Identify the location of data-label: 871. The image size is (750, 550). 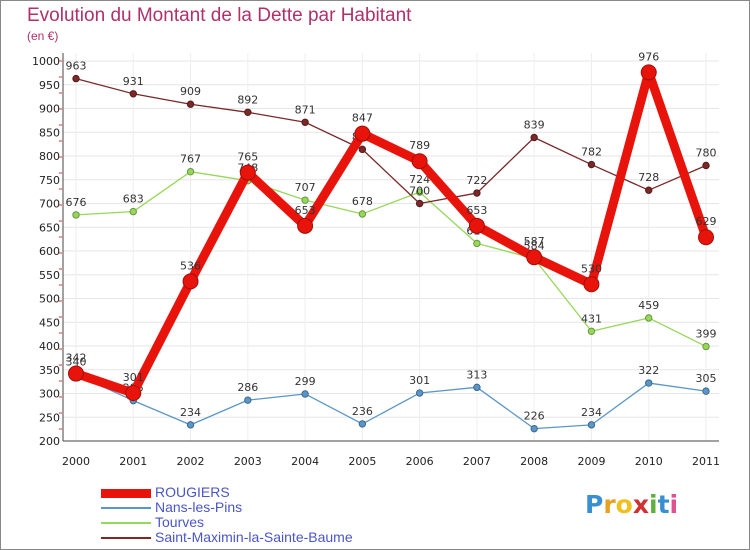
(305, 109).